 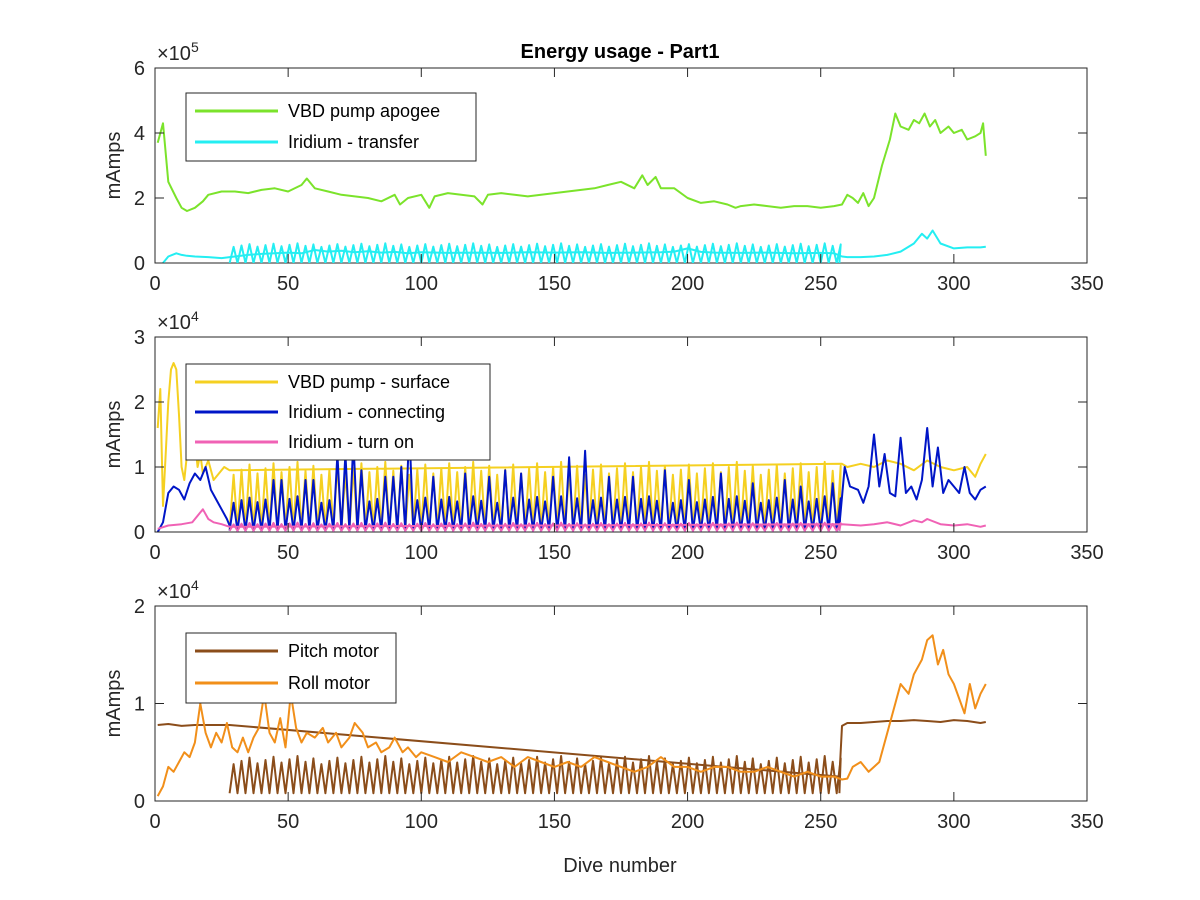 I want to click on series-line-iridium-connecting, so click(x=193, y=499).